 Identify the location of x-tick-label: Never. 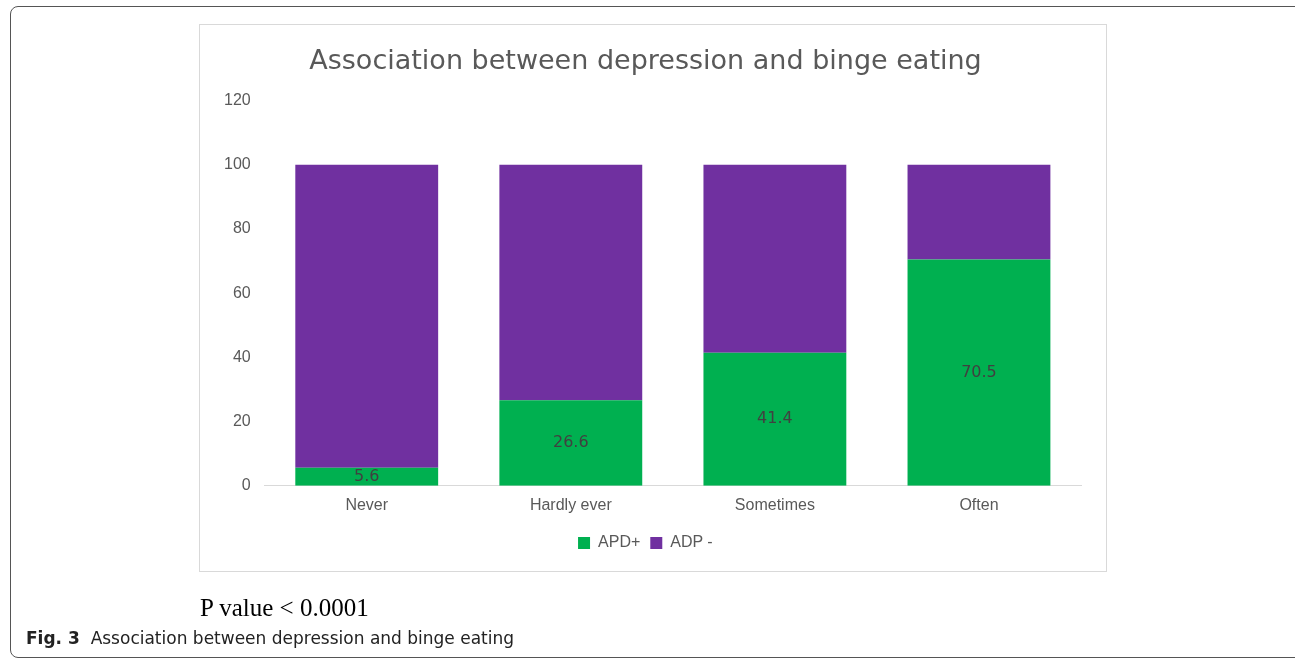
(367, 504).